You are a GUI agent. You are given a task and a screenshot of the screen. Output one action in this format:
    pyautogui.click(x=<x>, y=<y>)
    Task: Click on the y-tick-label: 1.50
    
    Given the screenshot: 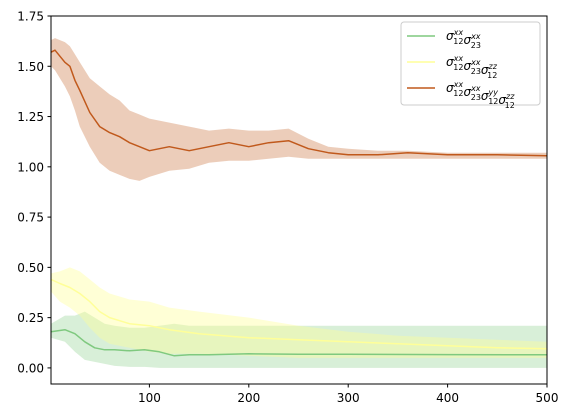 What is the action you would take?
    pyautogui.click(x=30, y=67)
    